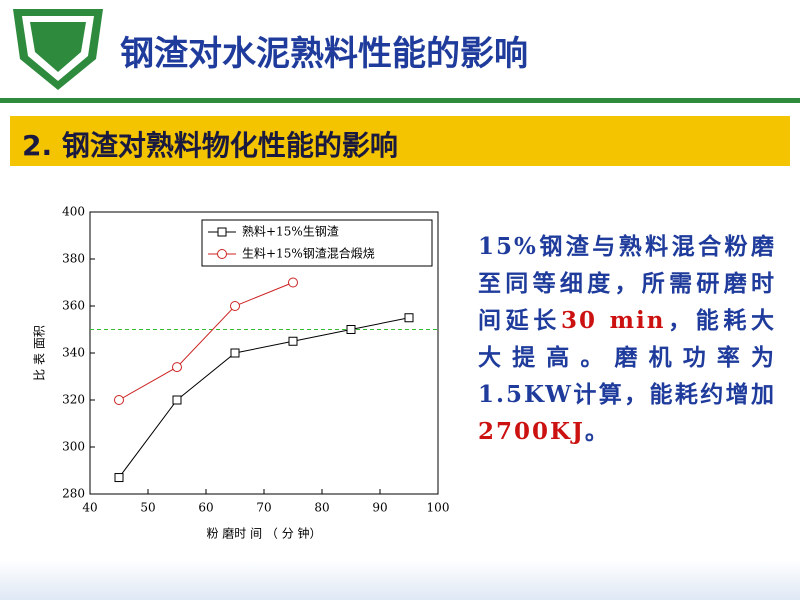  Describe the element at coordinates (58, 49) in the screenshot. I see `logo` at that location.